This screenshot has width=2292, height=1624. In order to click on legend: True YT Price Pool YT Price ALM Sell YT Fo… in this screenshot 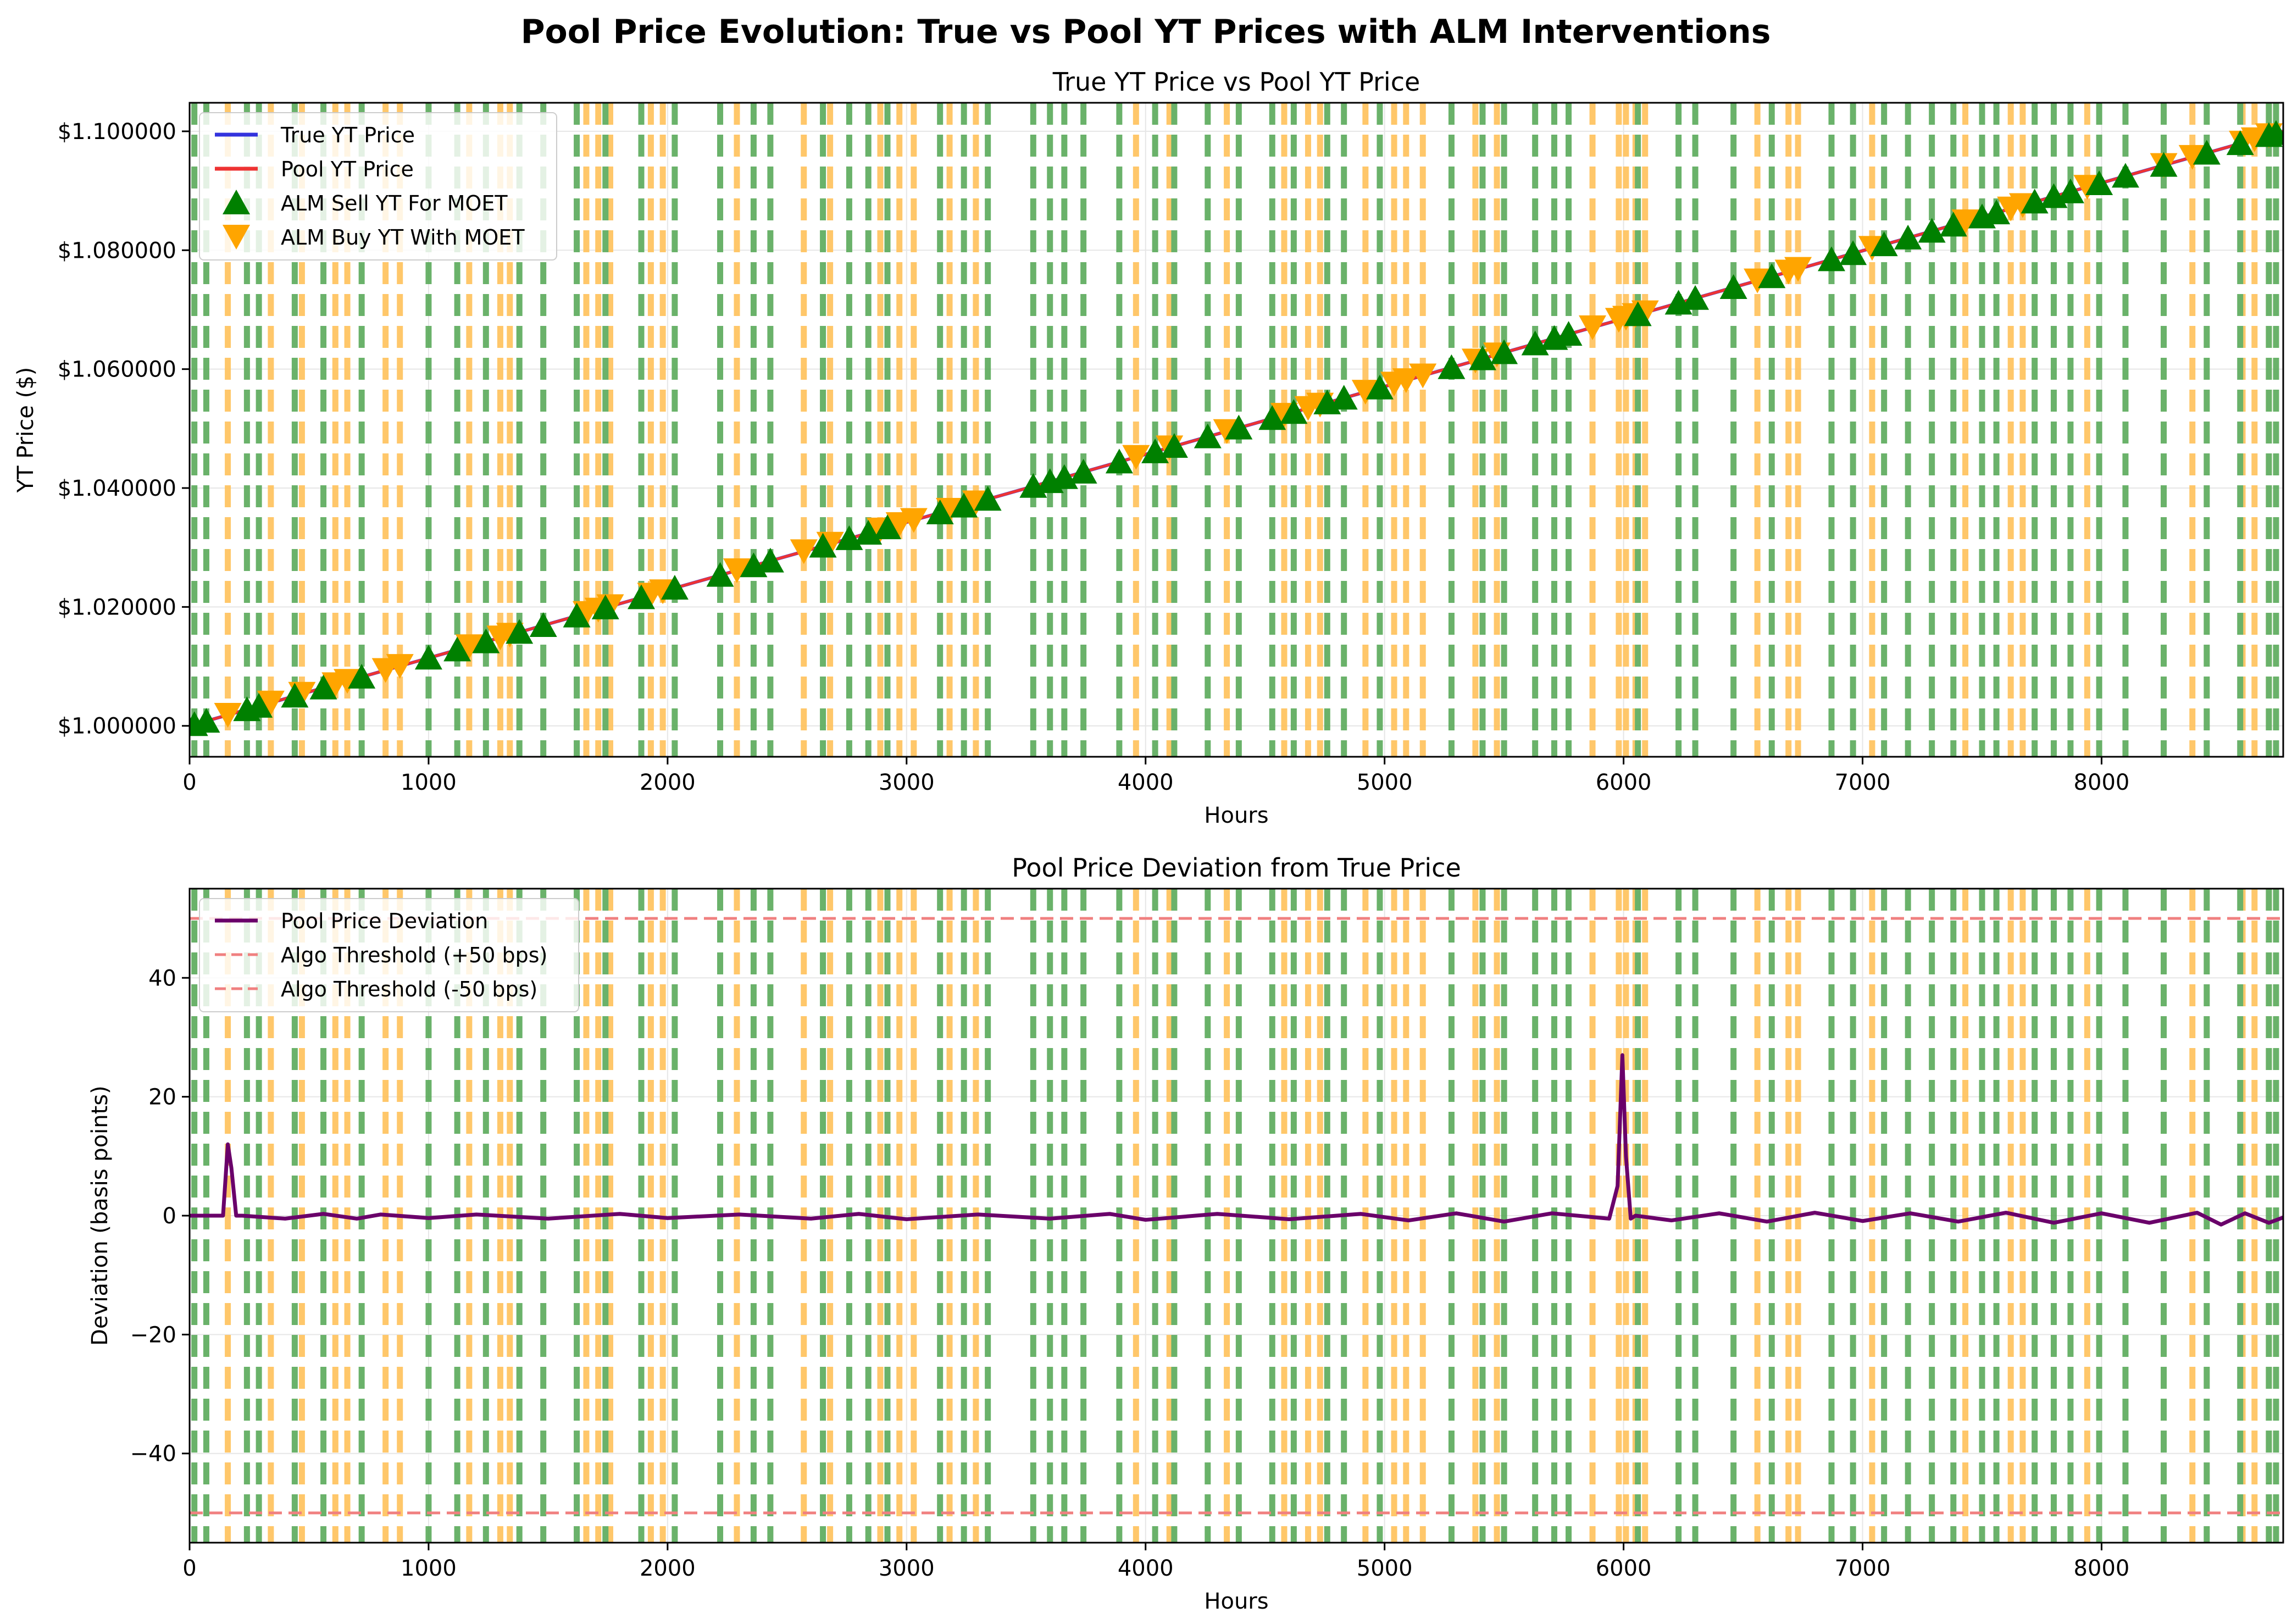, I will do `click(378, 186)`.